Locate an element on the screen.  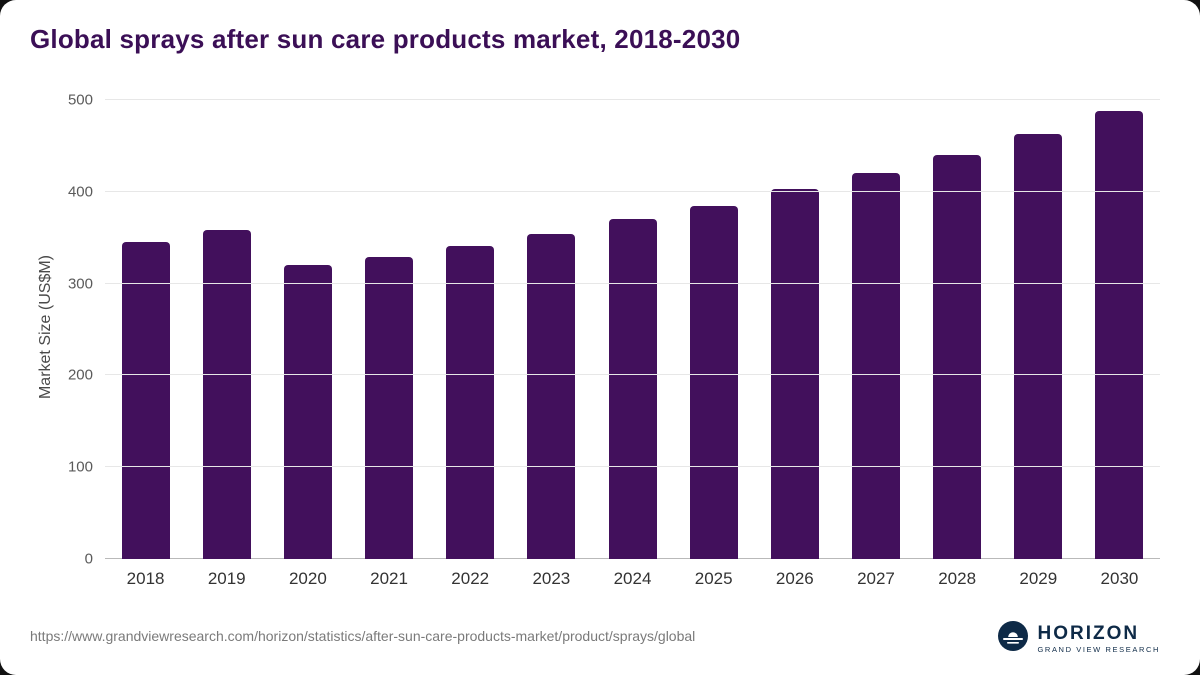
y-tick-label: 200 is located at coordinates (80, 375).